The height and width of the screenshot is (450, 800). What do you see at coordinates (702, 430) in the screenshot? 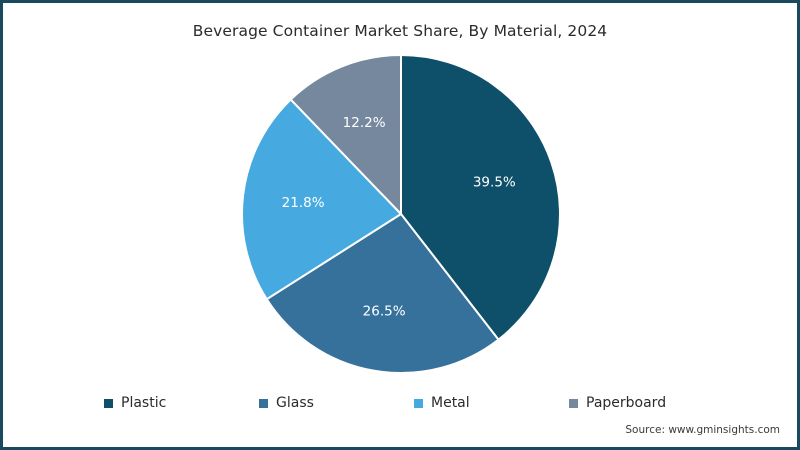
I see `source-attribution: Source: www.gminsights.com` at bounding box center [702, 430].